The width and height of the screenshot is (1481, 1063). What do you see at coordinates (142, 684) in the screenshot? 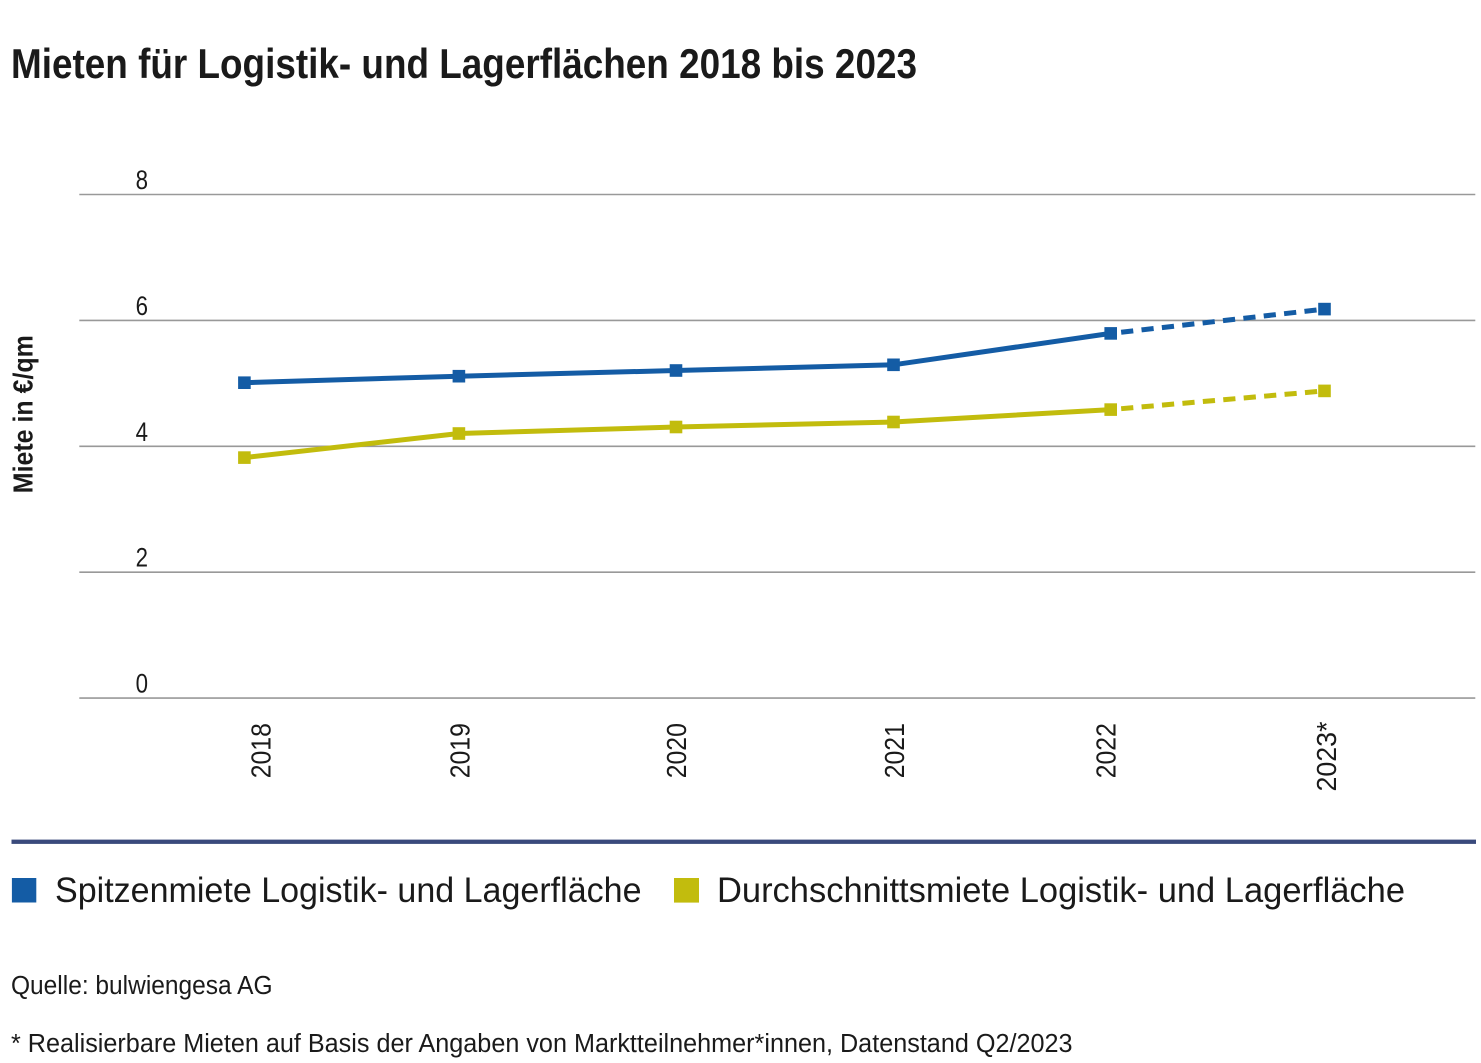
I see `svg-text: 0` at bounding box center [142, 684].